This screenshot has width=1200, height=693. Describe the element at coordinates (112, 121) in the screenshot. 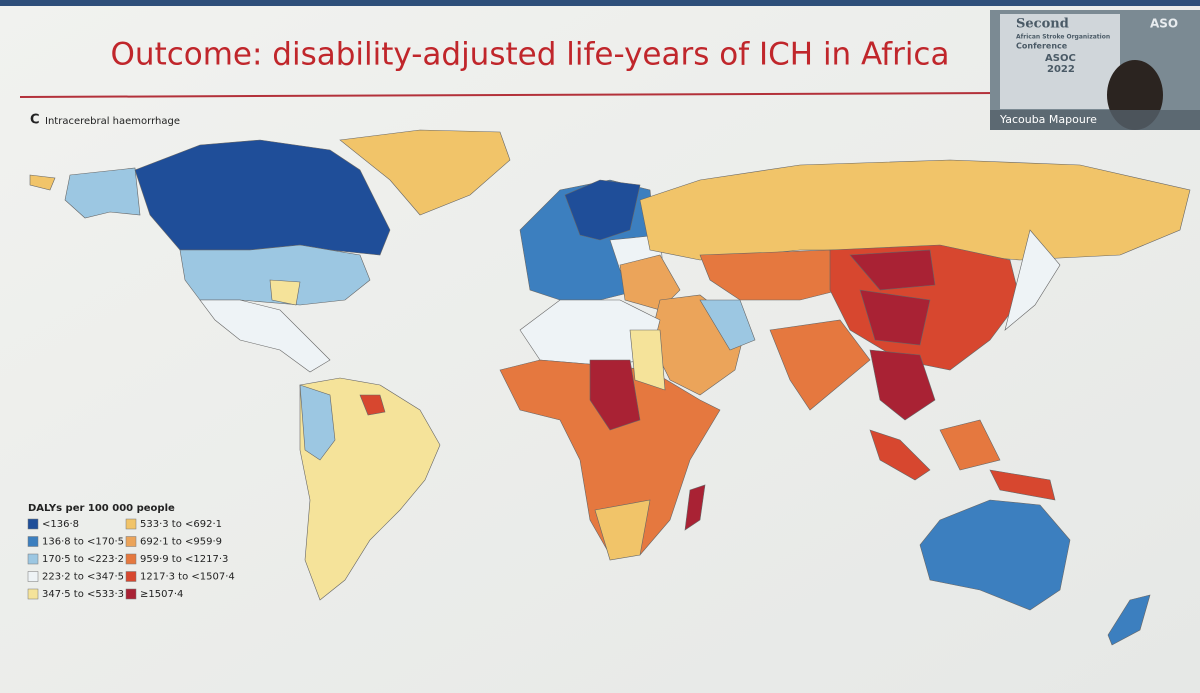

I see `panel-title: Intracerebral haemorrhage` at that location.